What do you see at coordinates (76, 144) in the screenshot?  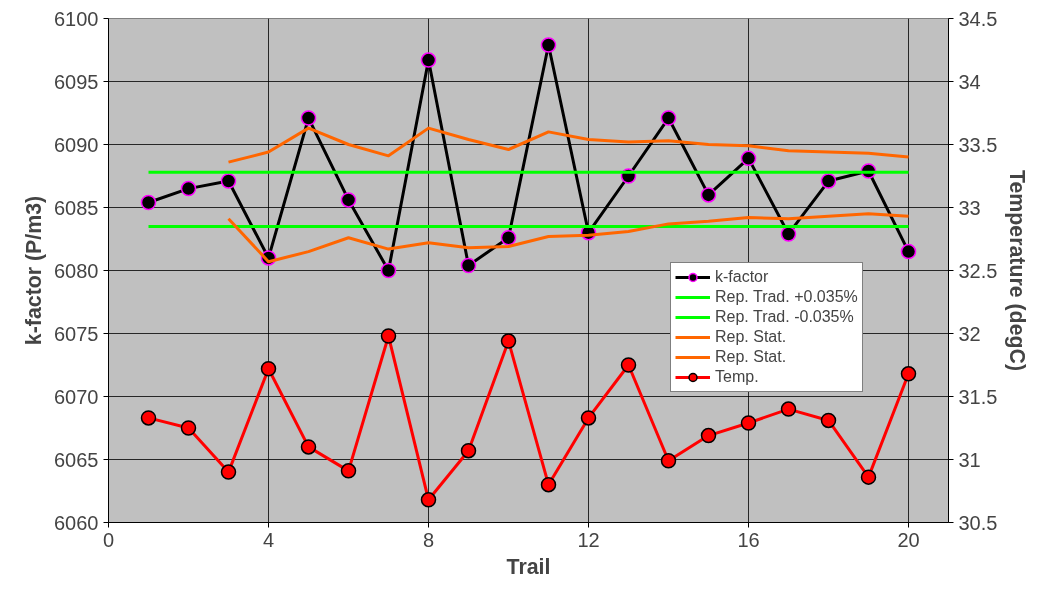 I see `y-tick-label: 6090` at bounding box center [76, 144].